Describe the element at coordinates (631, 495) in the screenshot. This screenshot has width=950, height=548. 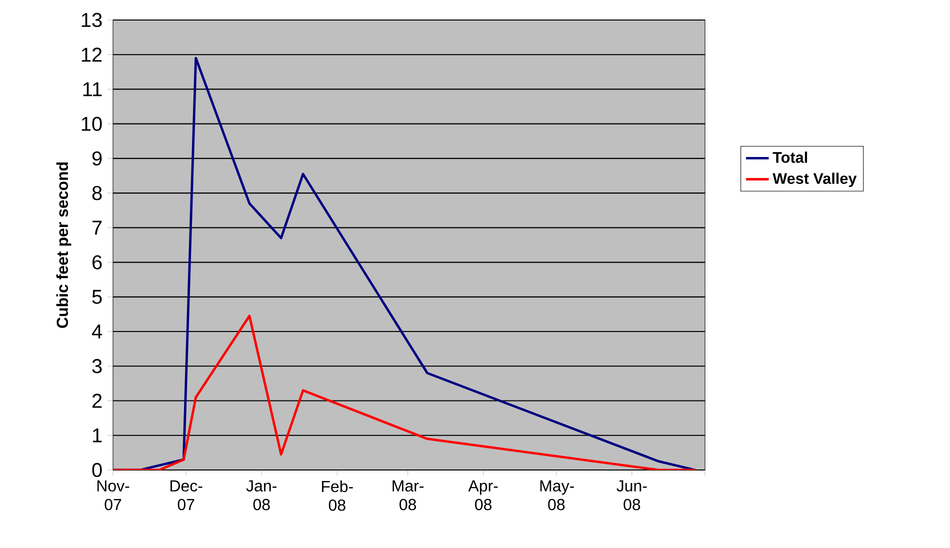
I see `x-tick-label: Jun-08` at that location.